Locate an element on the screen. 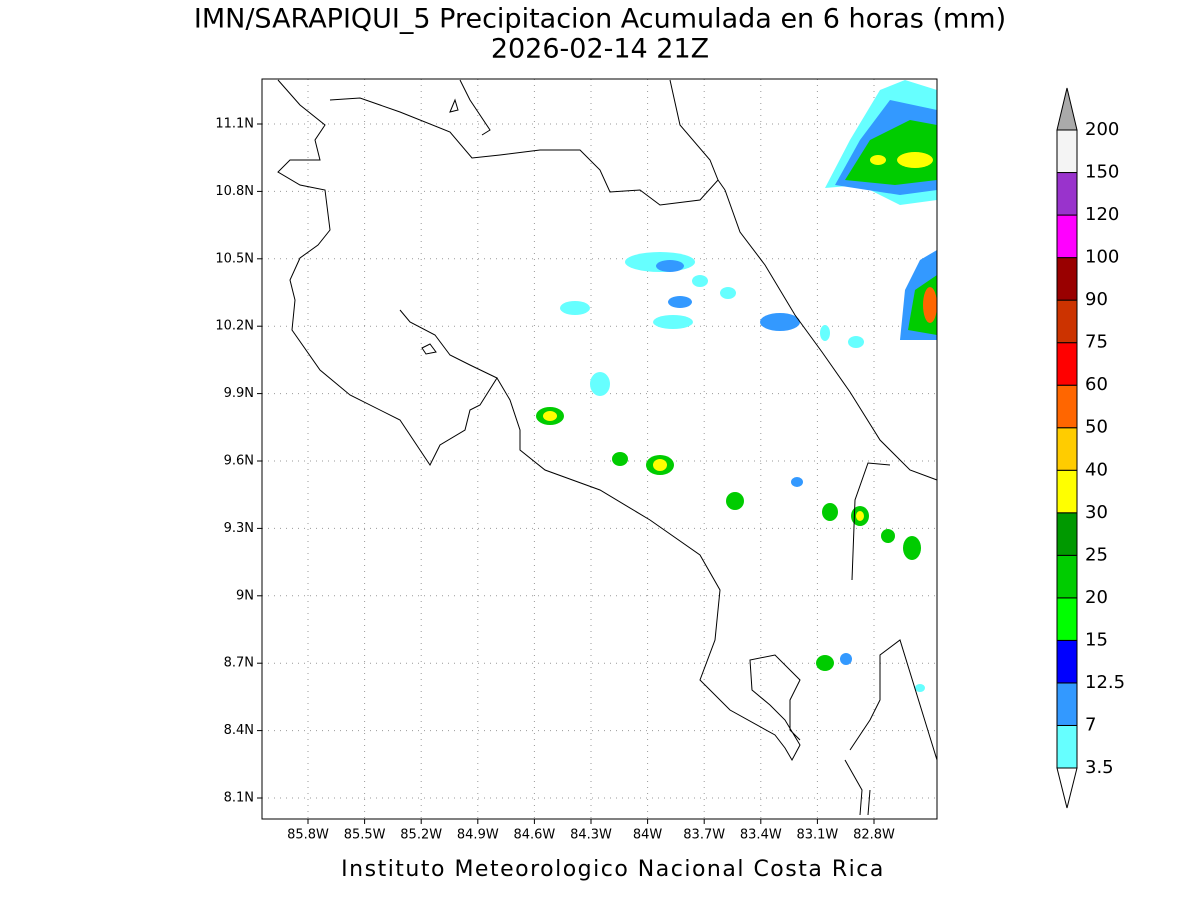  y-tick-label: 9N is located at coordinates (245, 595).